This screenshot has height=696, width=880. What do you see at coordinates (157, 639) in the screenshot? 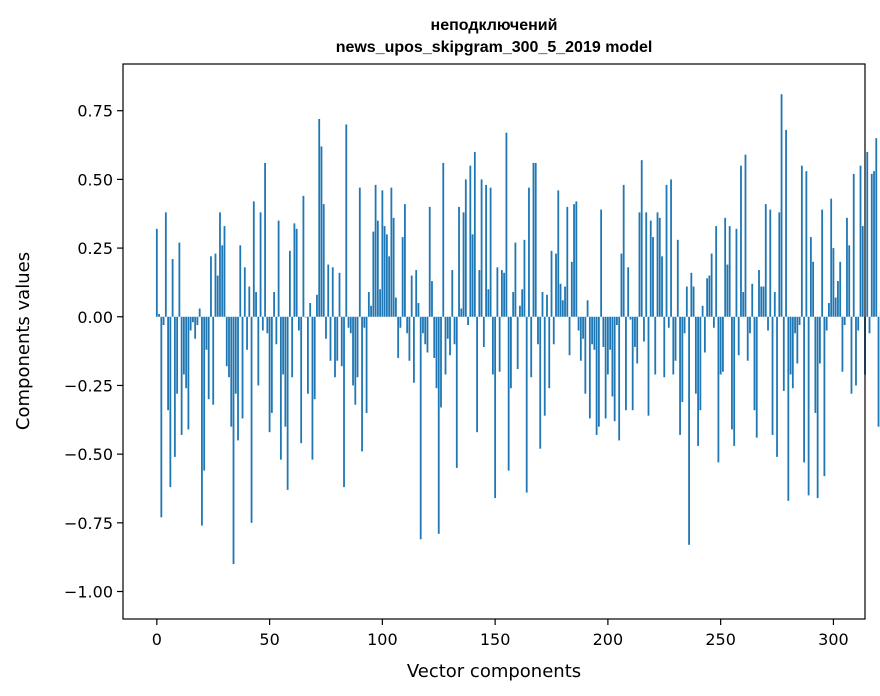
I see `x-tick-label: 0` at bounding box center [157, 639].